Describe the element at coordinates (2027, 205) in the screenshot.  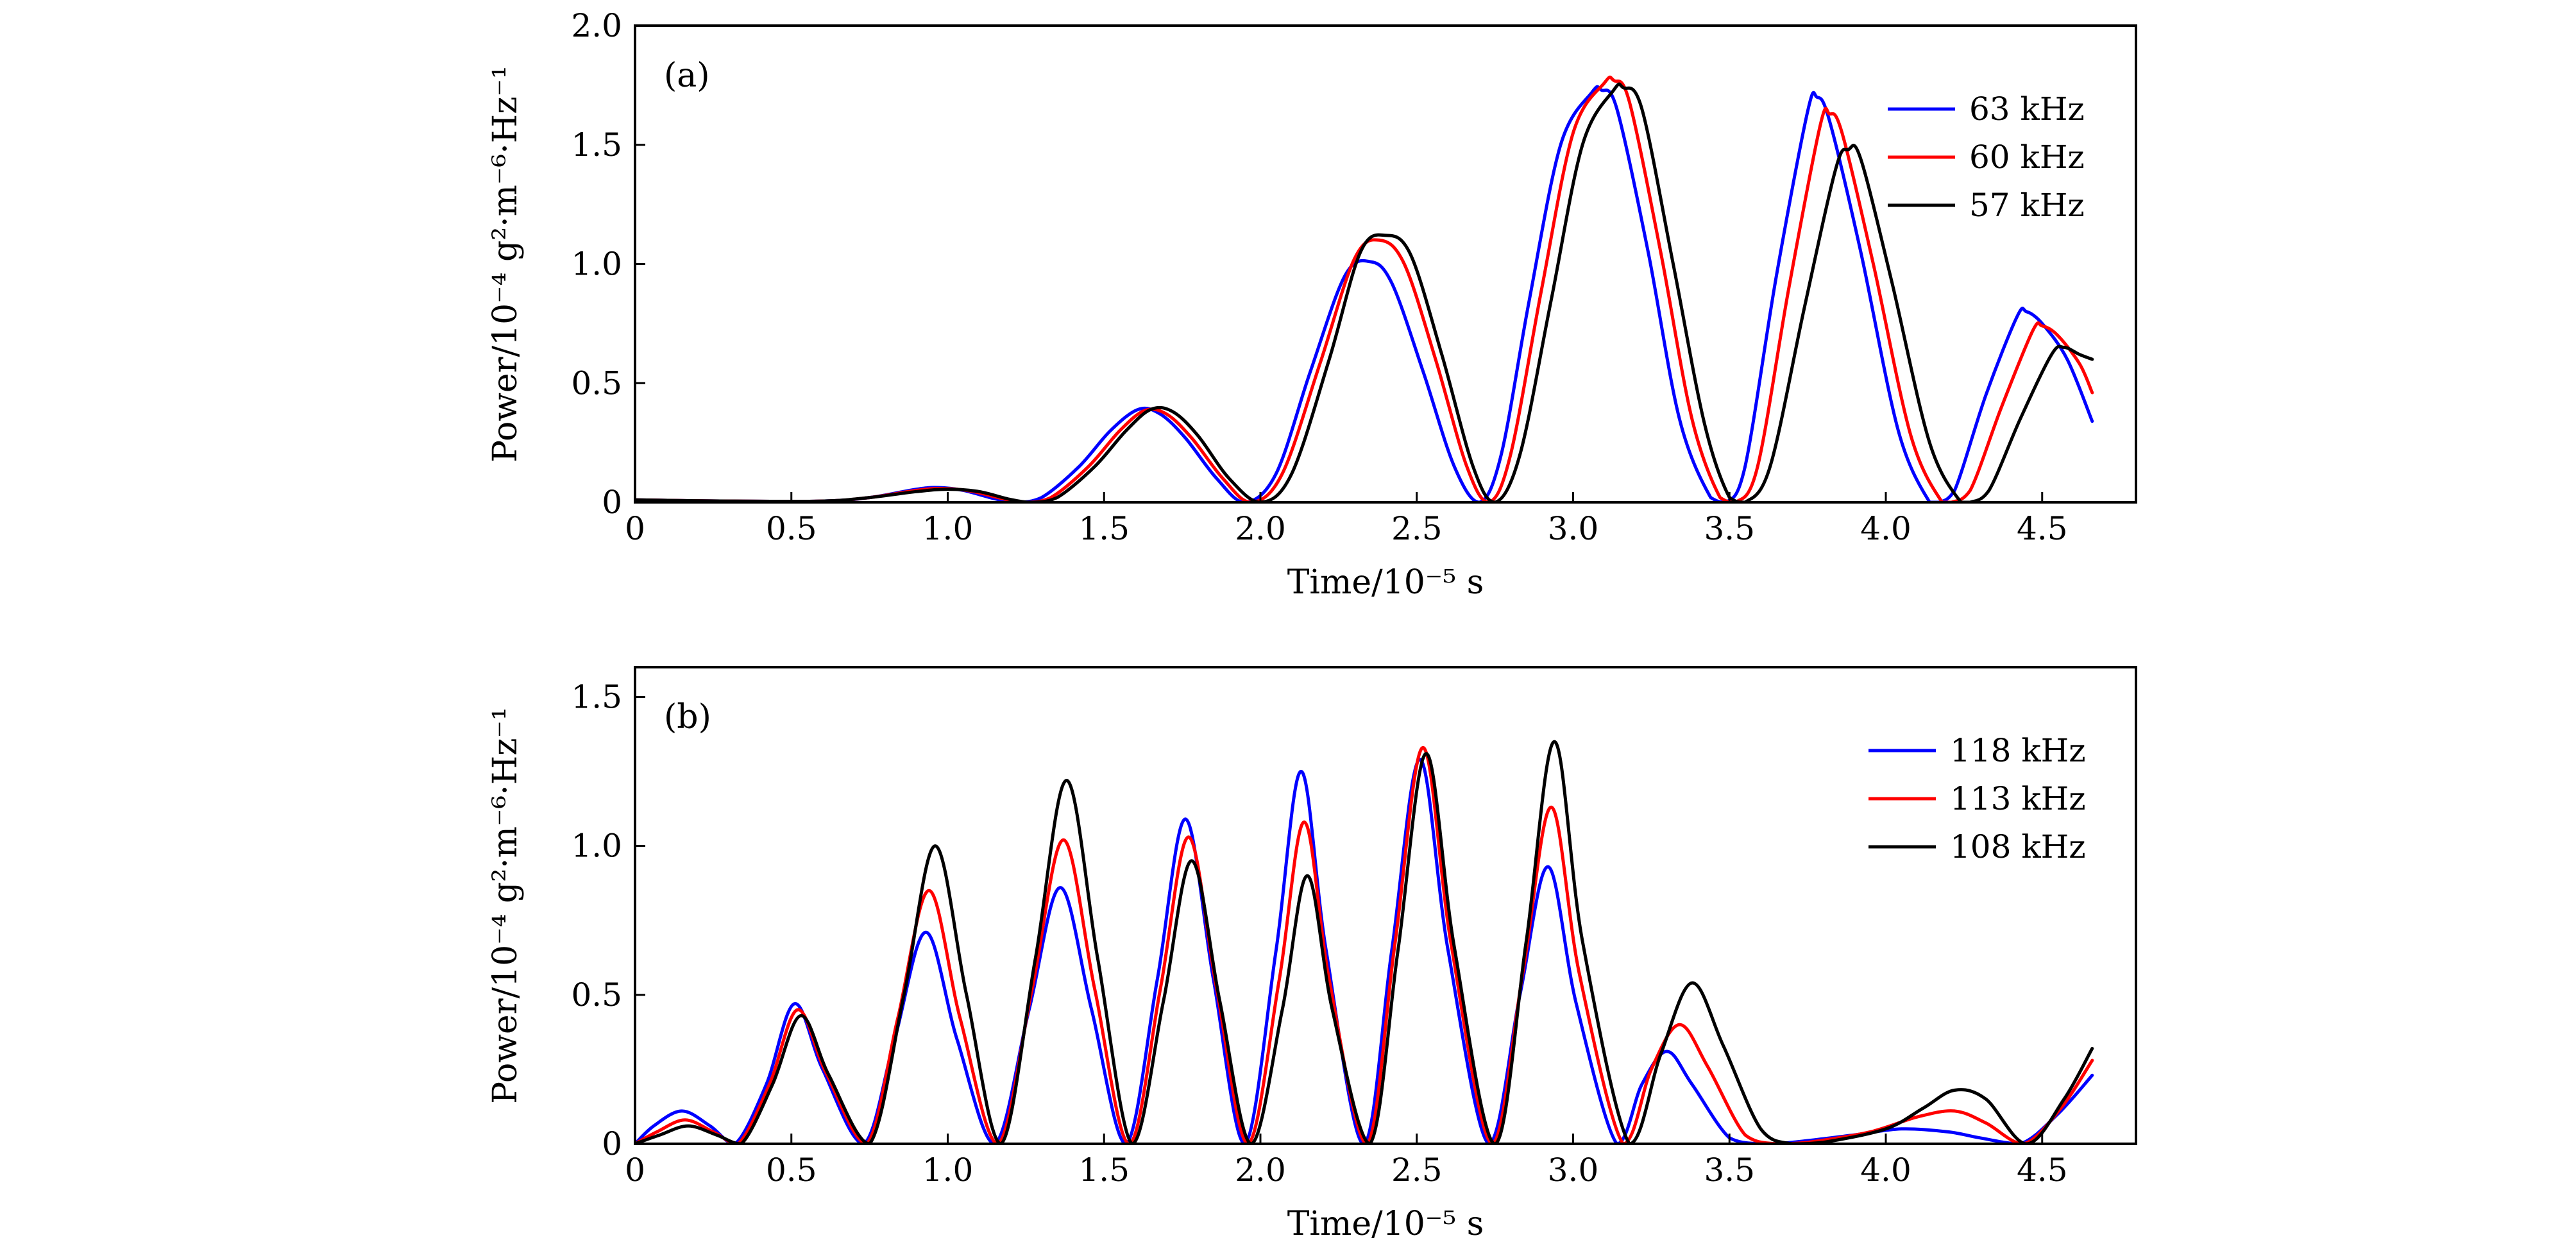
I see `legend-label: 57 kHz` at that location.